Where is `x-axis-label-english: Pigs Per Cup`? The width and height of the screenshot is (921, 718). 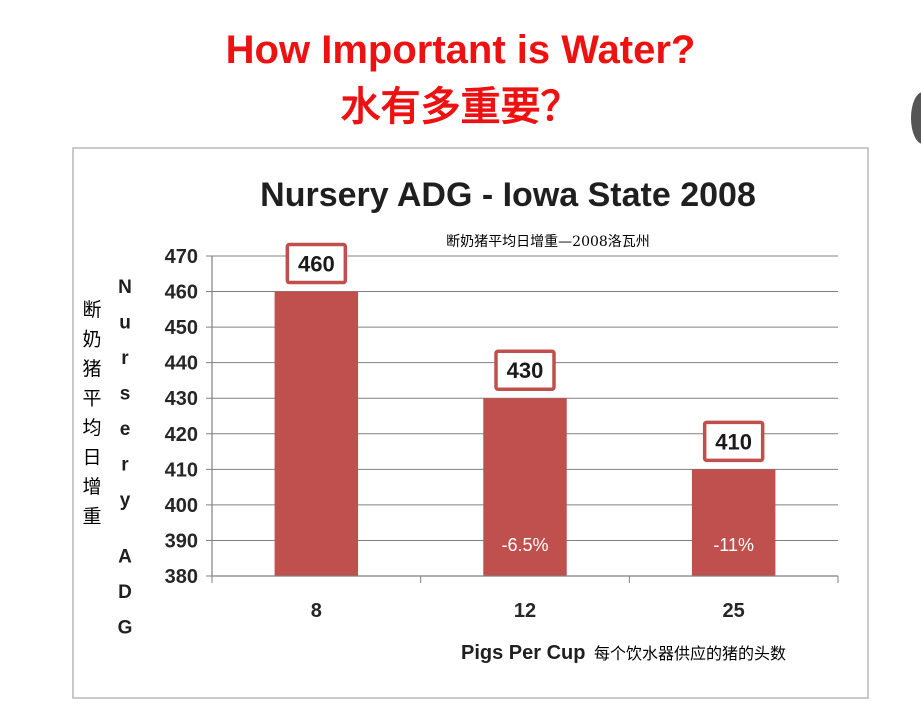 x-axis-label-english: Pigs Per Cup is located at coordinates (523, 653).